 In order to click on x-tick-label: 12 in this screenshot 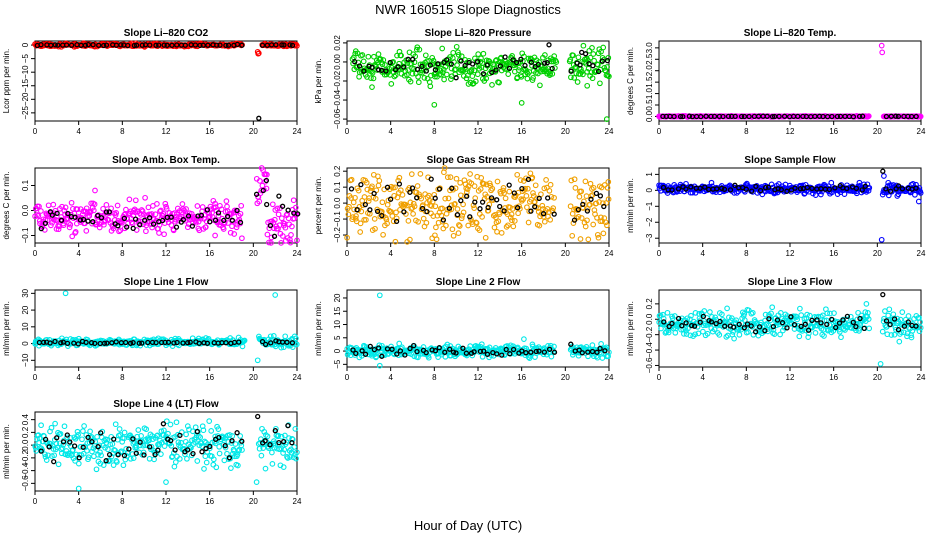, I will do `click(166, 377)`.